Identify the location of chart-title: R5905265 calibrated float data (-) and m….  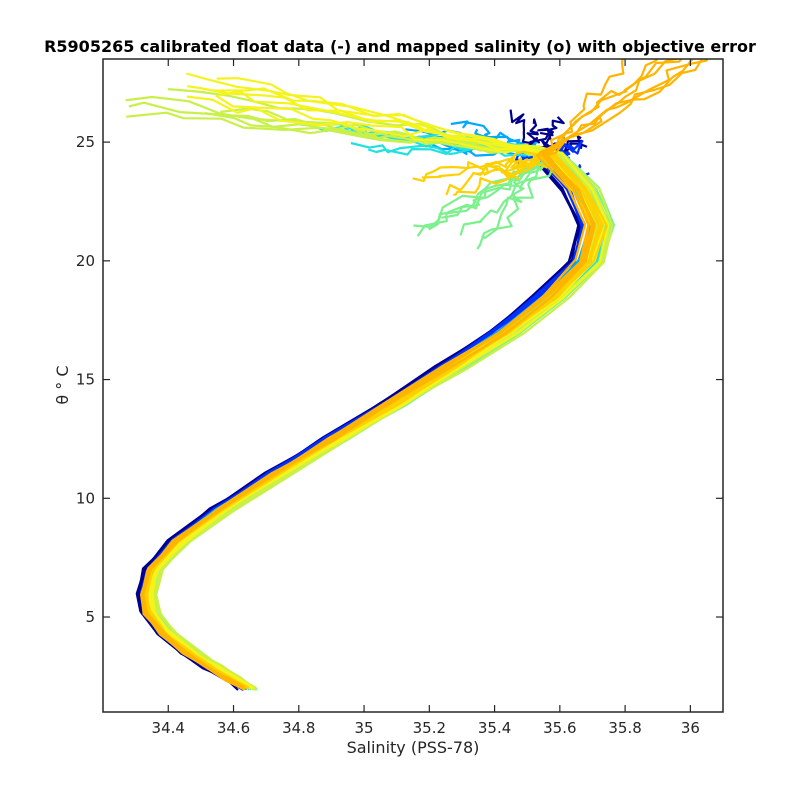
(400, 46).